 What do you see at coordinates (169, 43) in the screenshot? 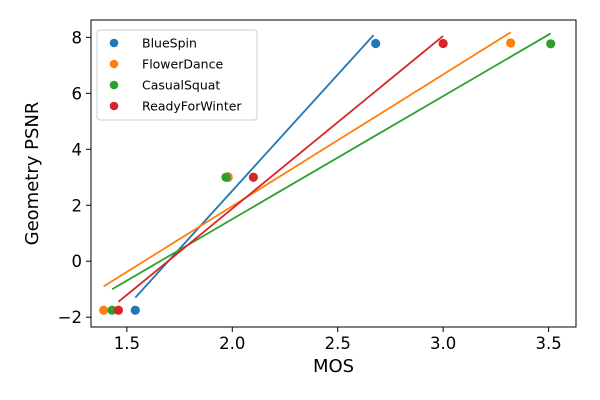
I see `legend-label-0: BlueSpin` at bounding box center [169, 43].